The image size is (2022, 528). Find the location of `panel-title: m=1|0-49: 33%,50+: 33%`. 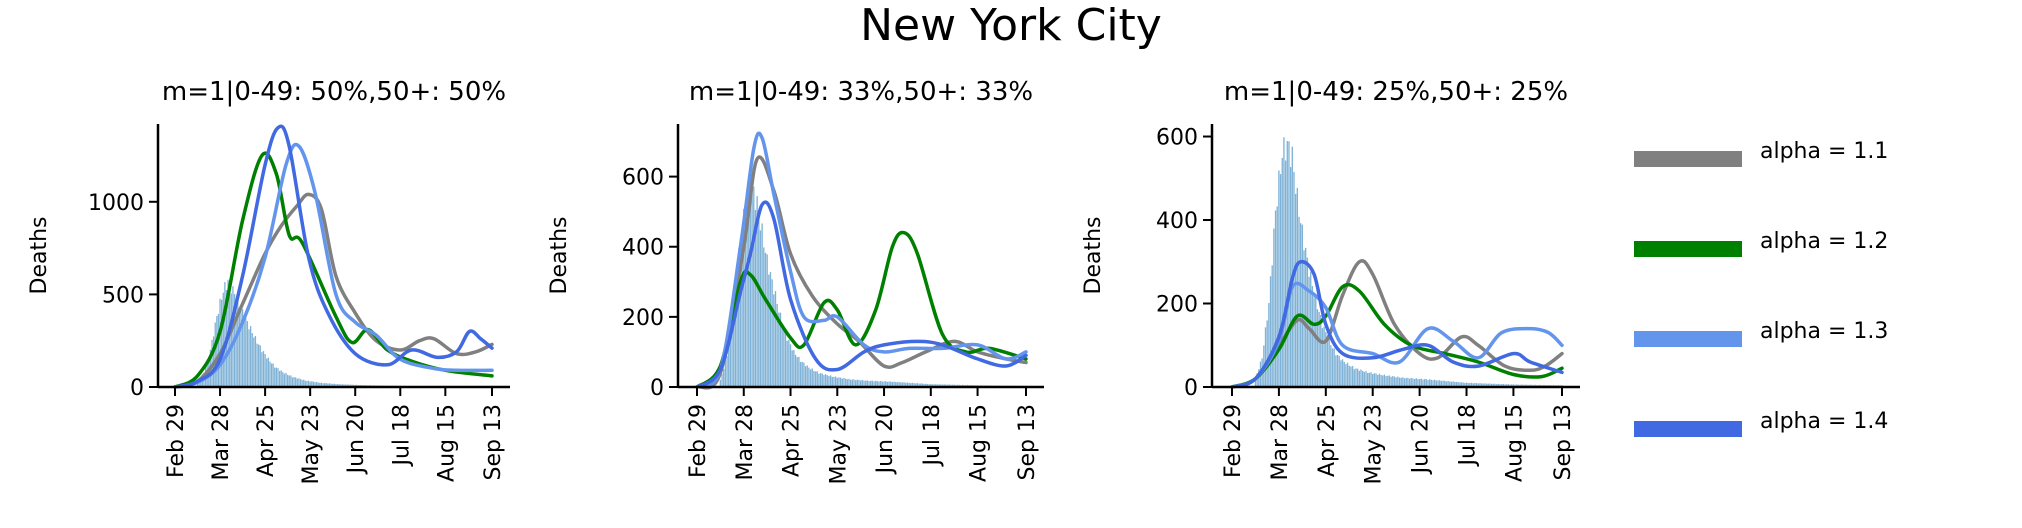

panel-title: m=1|0-49: 33%,50+: 33% is located at coordinates (861, 92).